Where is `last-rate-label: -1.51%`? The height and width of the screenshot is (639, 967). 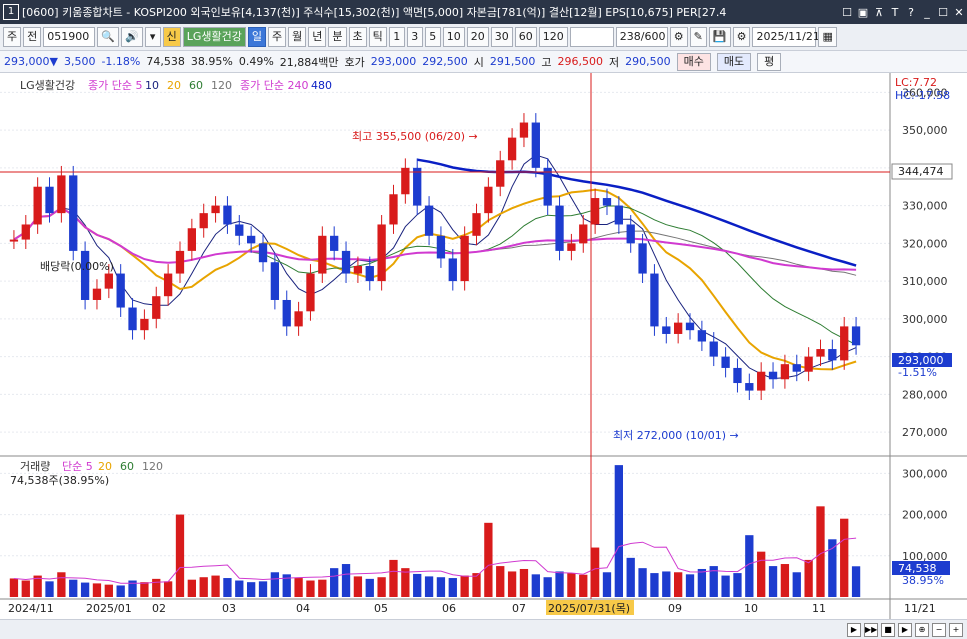 last-rate-label: -1.51% is located at coordinates (917, 372).